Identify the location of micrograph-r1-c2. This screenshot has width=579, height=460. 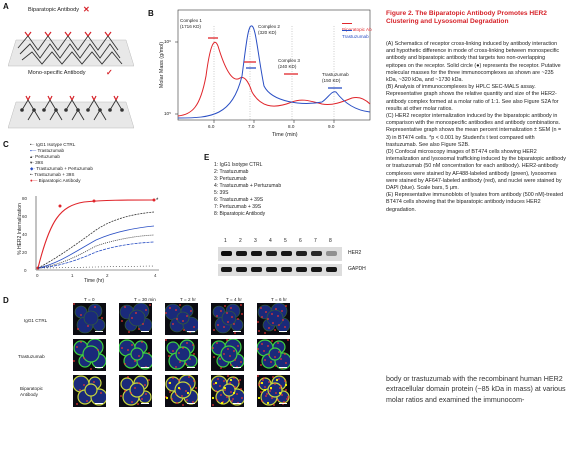
(135, 319).